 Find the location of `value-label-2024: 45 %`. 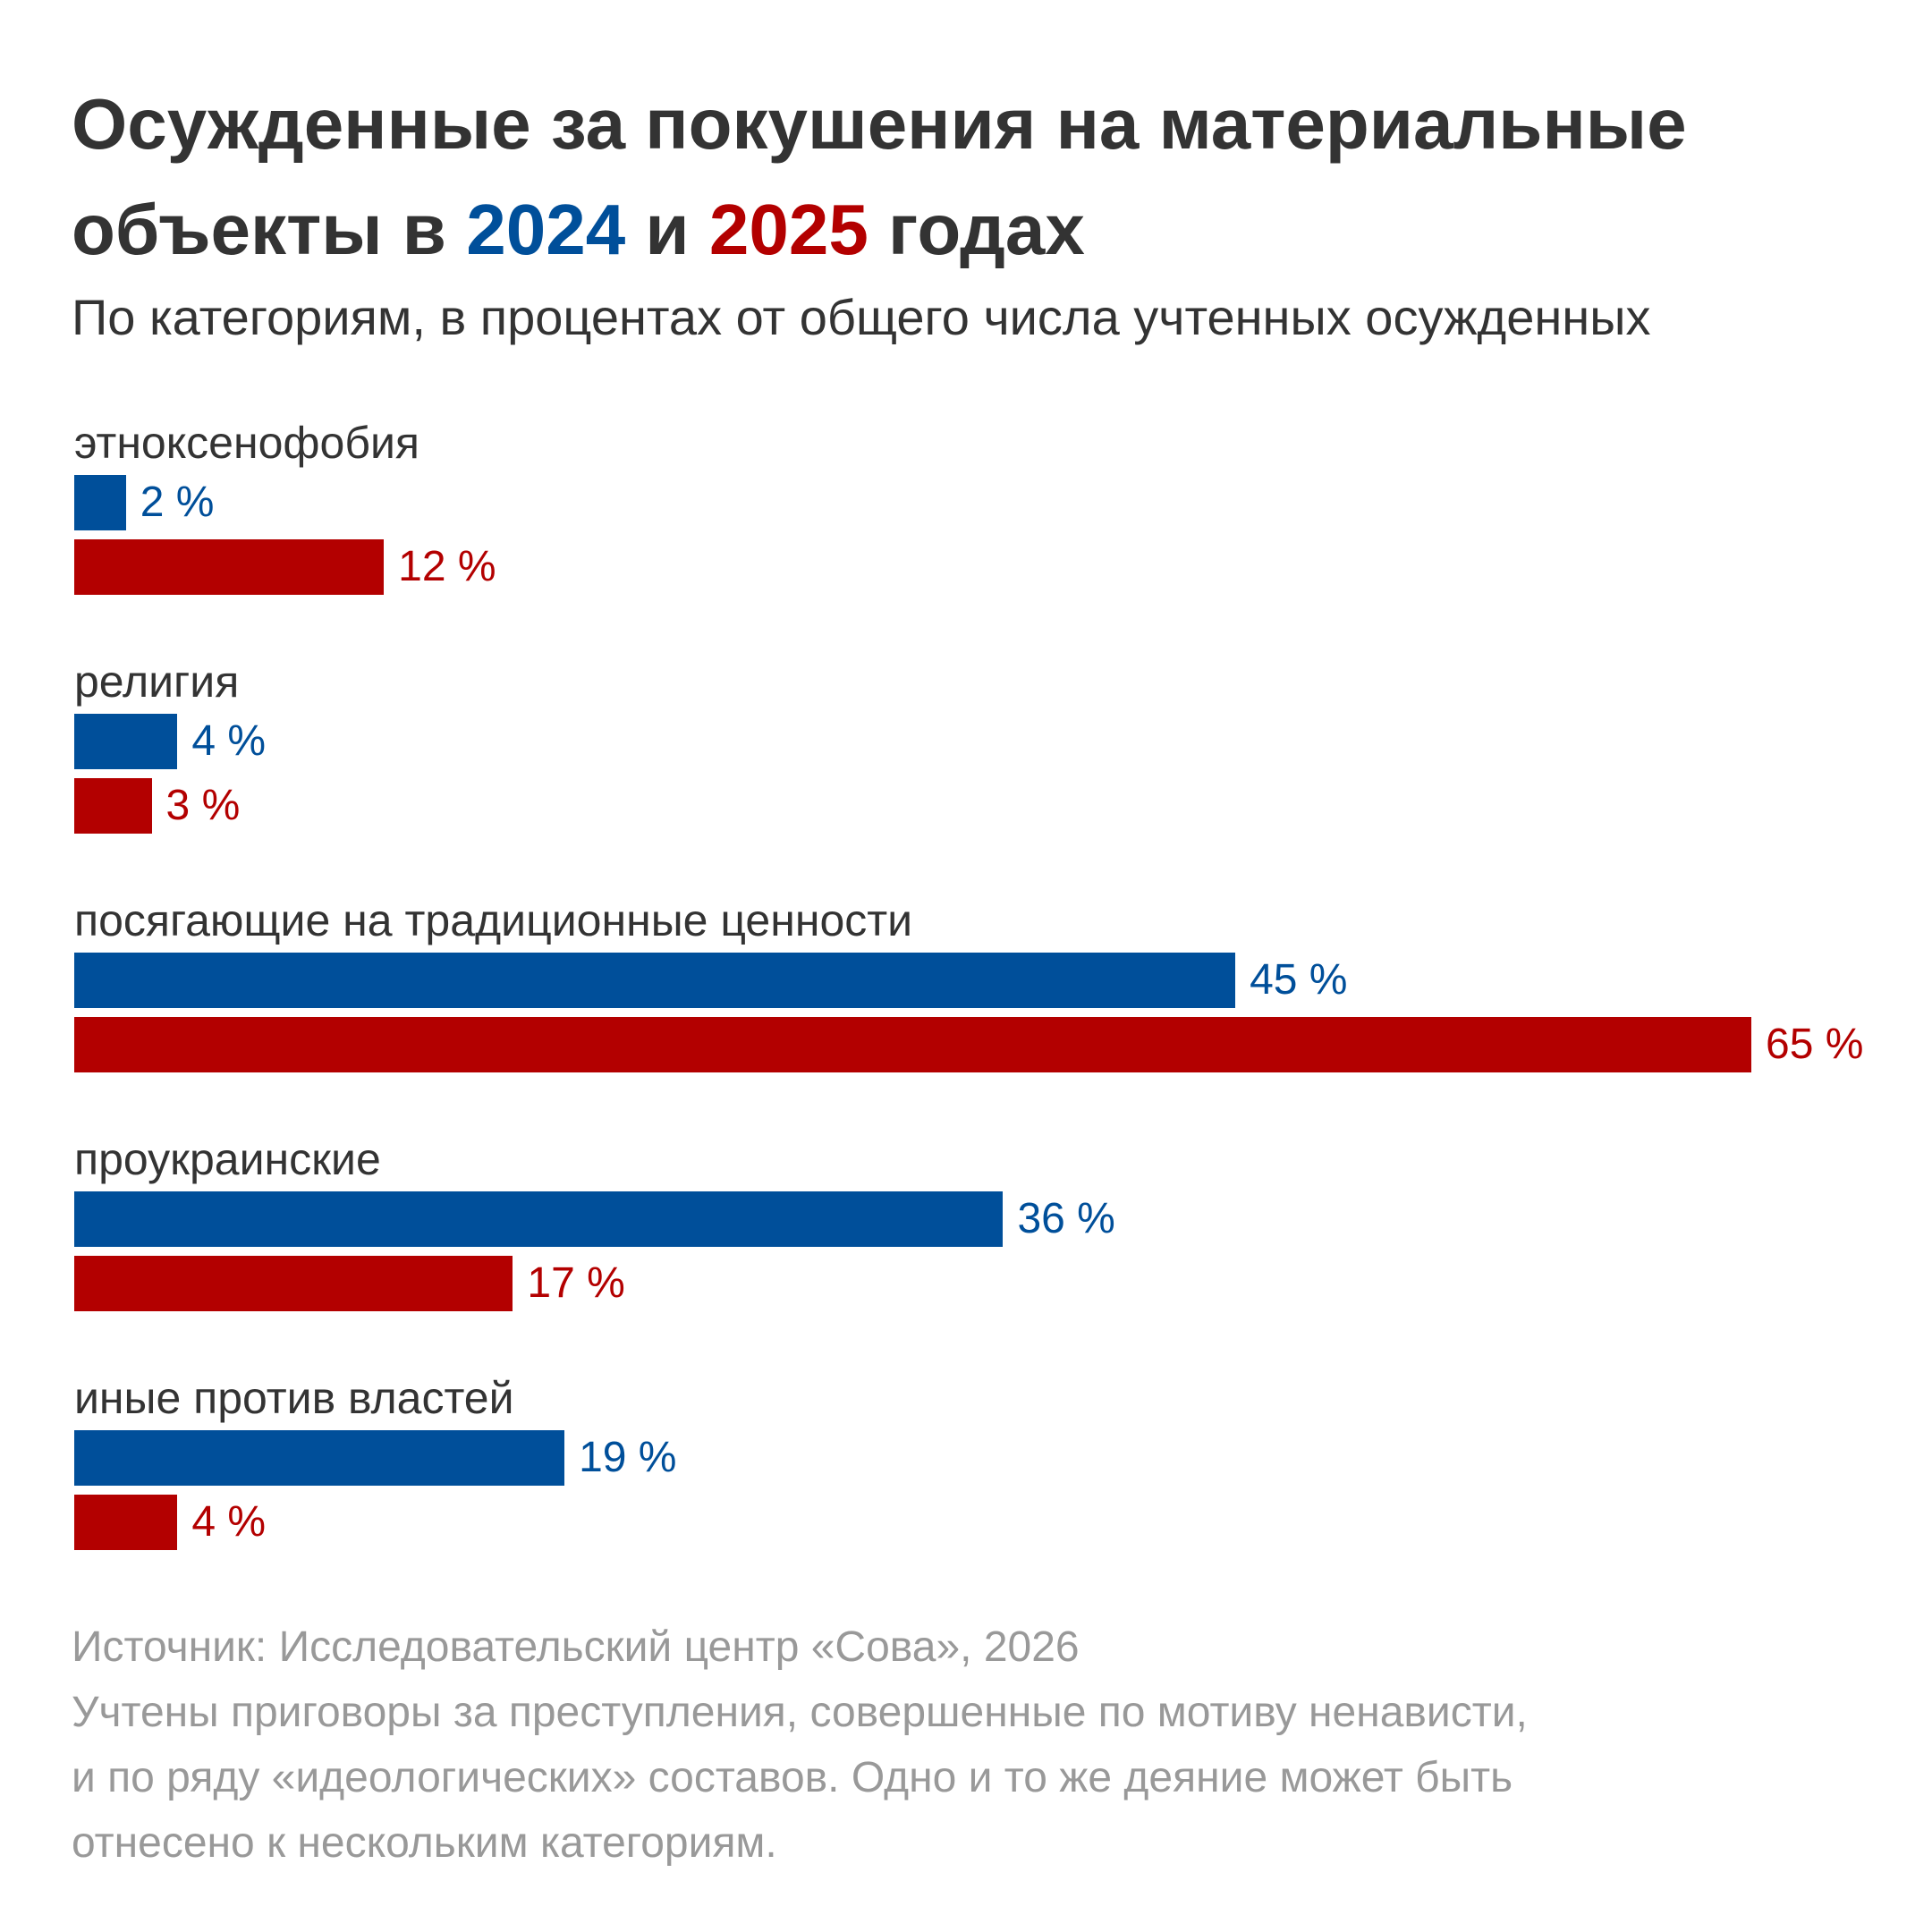

value-label-2024: 45 % is located at coordinates (1299, 980).